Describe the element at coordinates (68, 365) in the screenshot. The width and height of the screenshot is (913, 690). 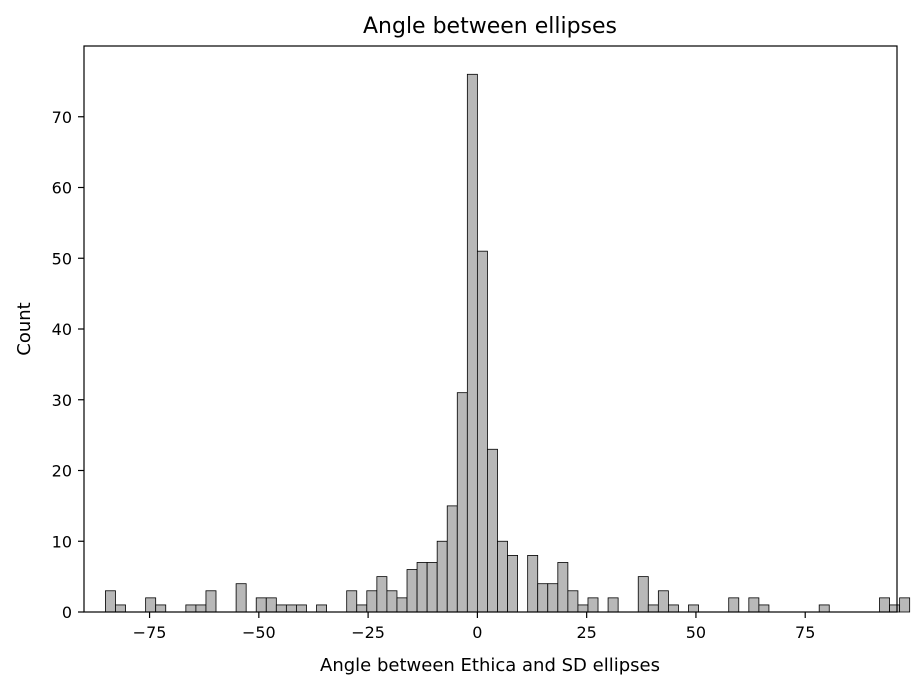
I see `y-axis-ticks: 0 10 20 30 40 50 60 70` at that location.